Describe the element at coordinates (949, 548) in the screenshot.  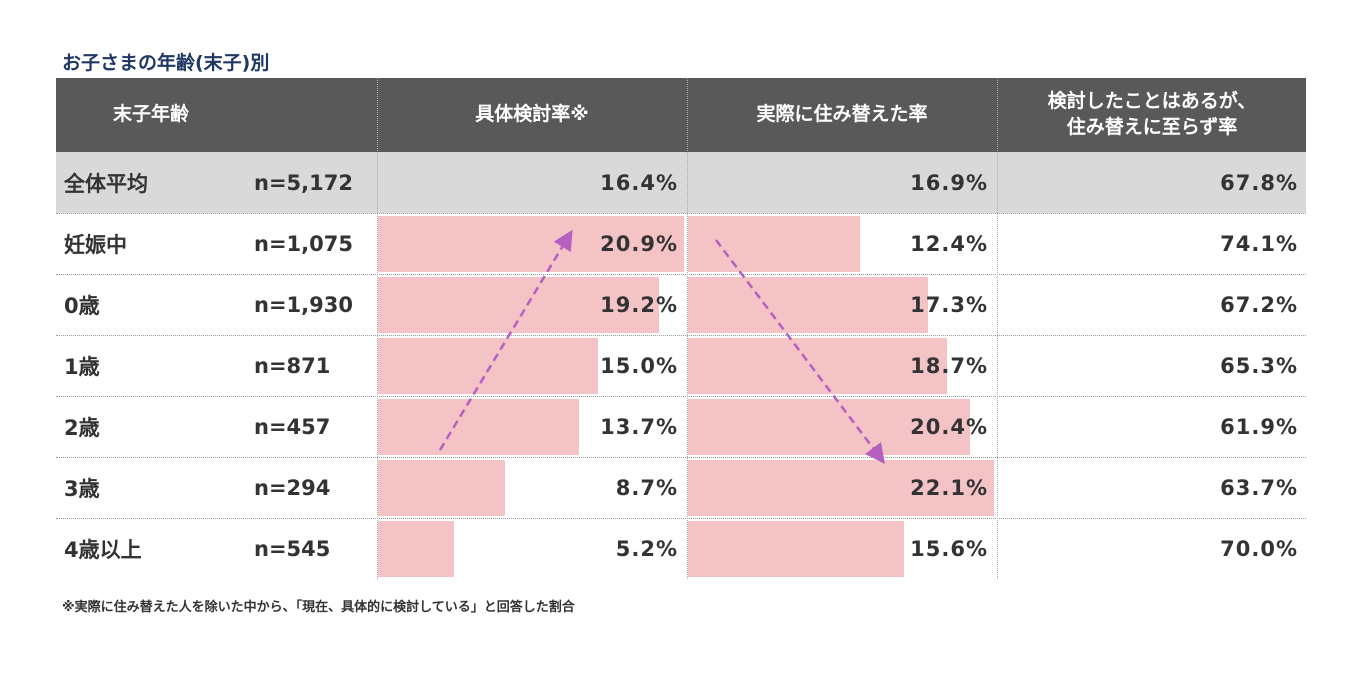
I see `value-cell: 15.6%` at that location.